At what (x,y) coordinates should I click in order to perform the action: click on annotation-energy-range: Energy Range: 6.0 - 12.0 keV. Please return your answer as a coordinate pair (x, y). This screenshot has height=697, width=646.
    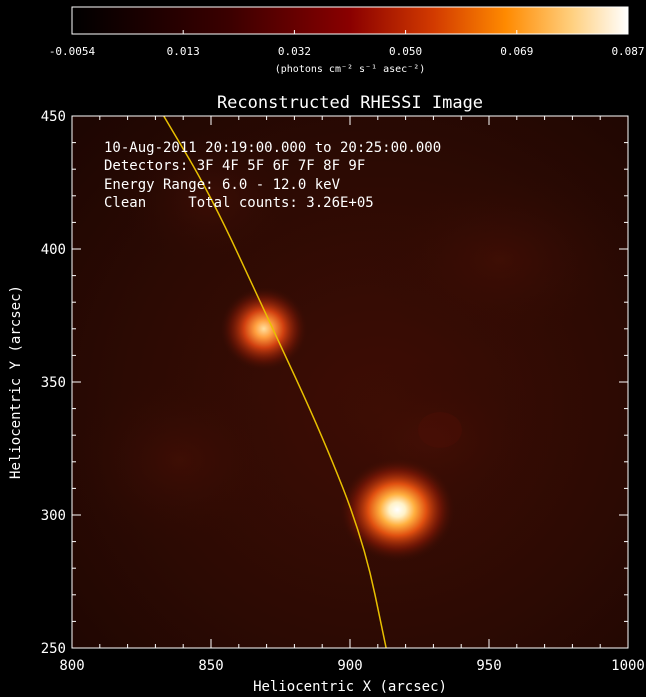
    Looking at the image, I should click on (222, 185).